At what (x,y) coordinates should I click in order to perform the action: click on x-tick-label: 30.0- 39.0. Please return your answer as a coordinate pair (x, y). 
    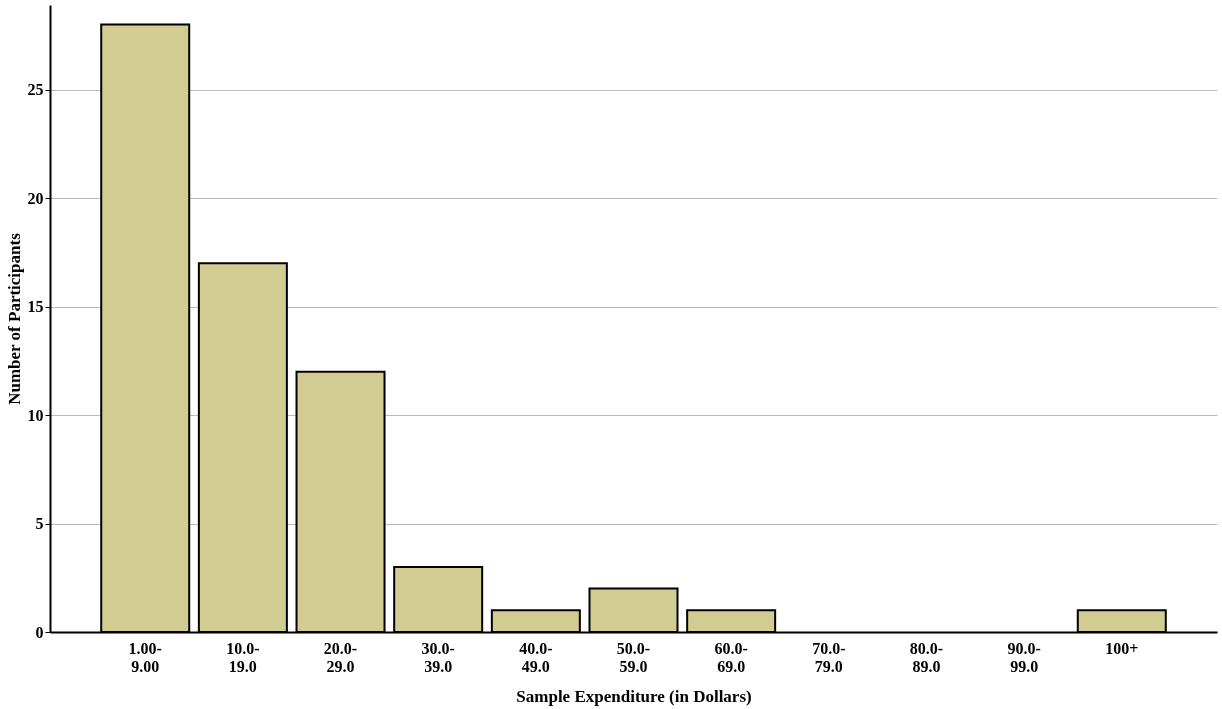
    Looking at the image, I should click on (438, 657).